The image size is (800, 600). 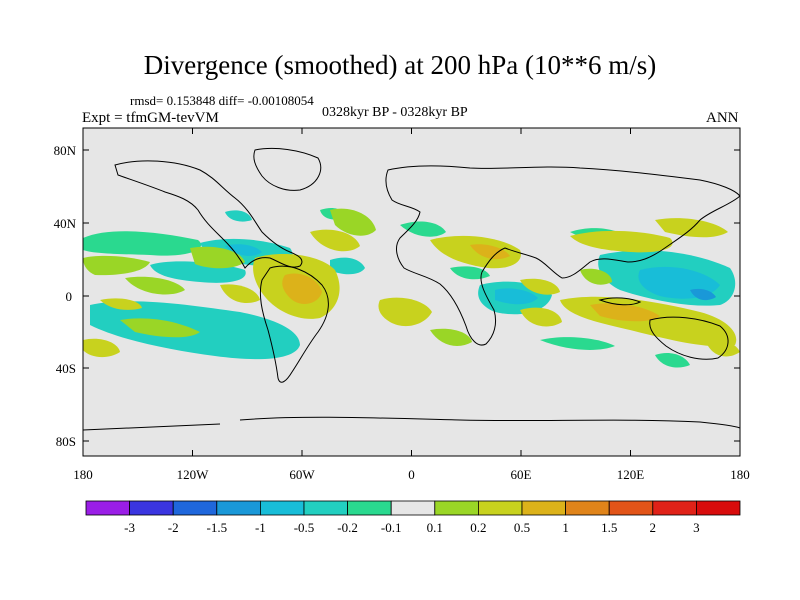 What do you see at coordinates (129, 527) in the screenshot?
I see `colorbar-label: -3` at bounding box center [129, 527].